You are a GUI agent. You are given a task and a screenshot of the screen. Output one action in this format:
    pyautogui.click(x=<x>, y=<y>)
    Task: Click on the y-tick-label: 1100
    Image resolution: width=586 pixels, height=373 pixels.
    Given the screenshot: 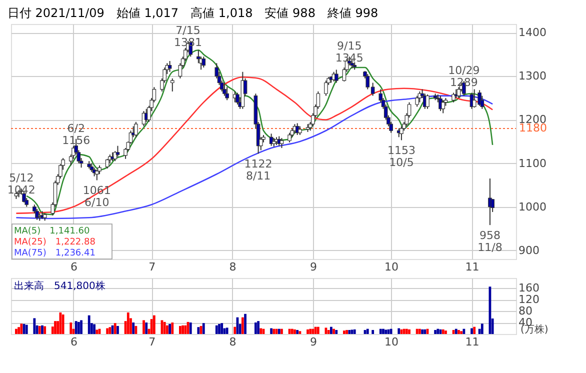 What is the action you would take?
    pyautogui.click(x=532, y=163)
    